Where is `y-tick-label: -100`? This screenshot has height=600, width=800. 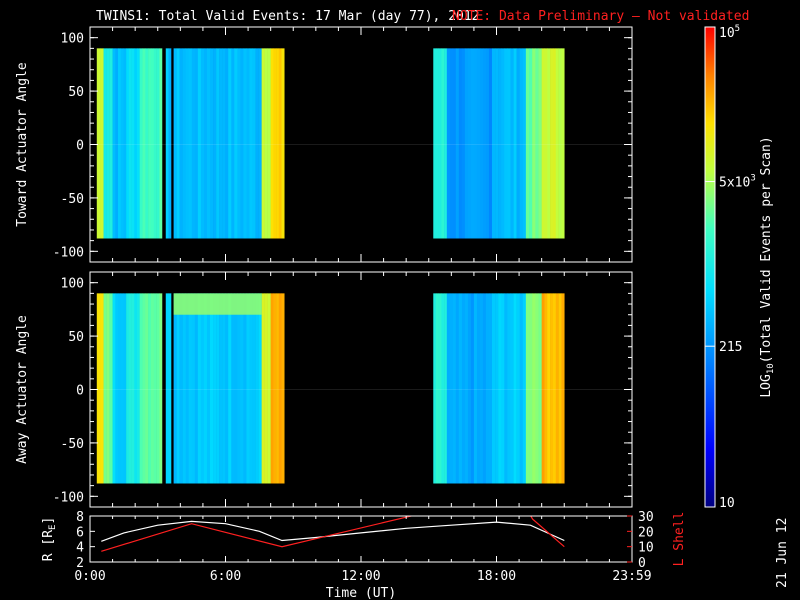 y-tick-label: -100 is located at coordinates (68, 497).